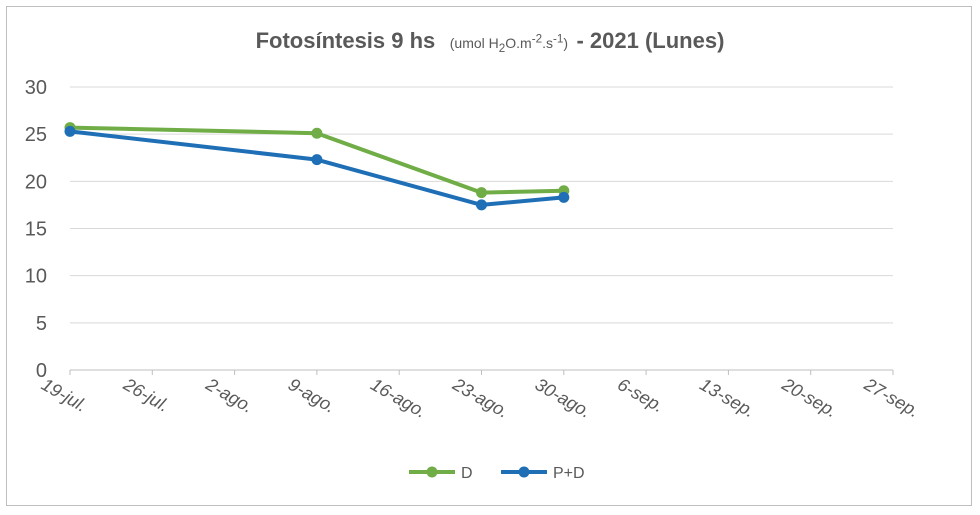 This screenshot has height=515, width=980. I want to click on x-tick-label: 19-jul., so click(64, 395).